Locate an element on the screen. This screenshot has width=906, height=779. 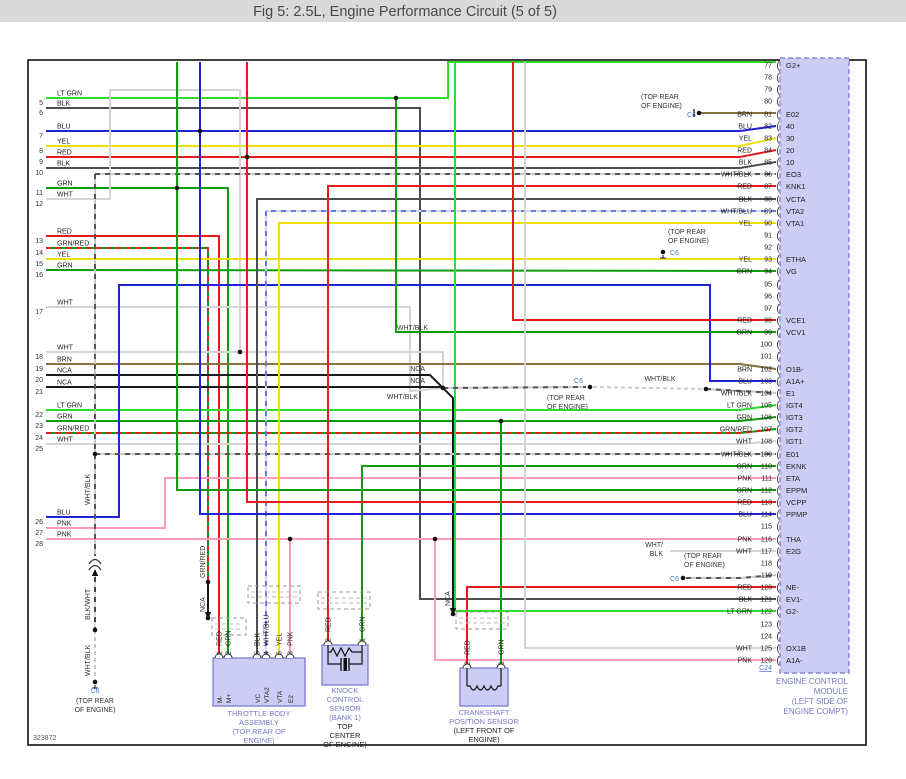
ecm-pin-78: 78 ( is located at coordinates (772, 78).